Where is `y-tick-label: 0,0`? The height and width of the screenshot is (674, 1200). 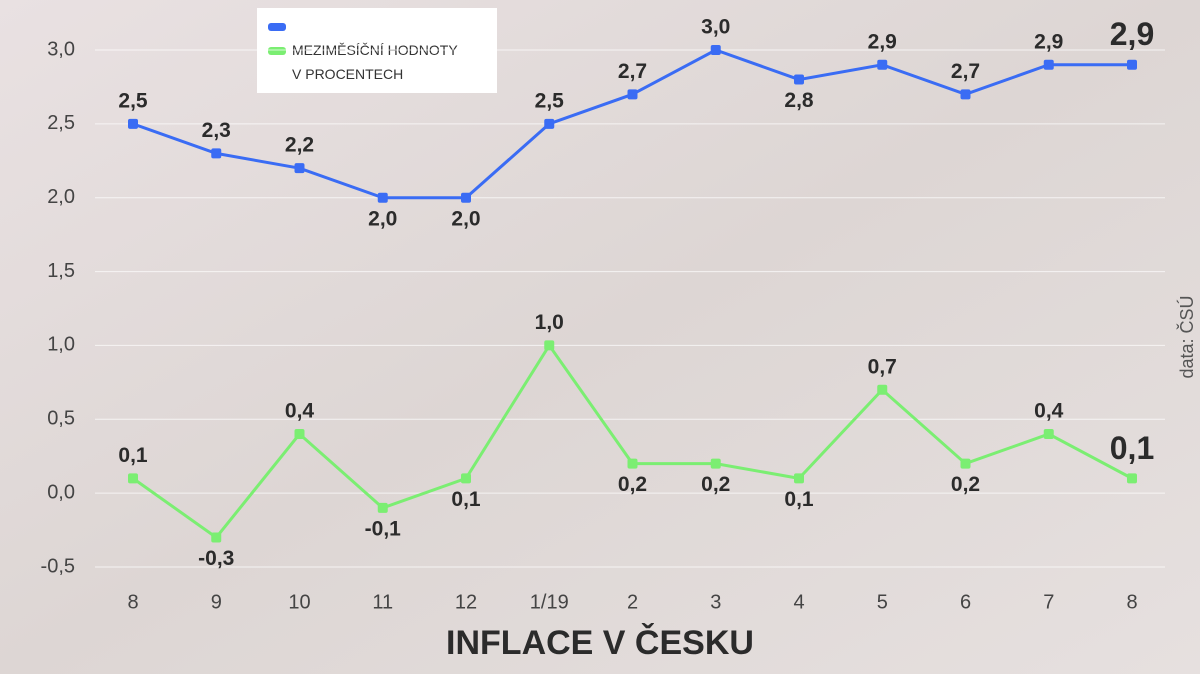 y-tick-label: 0,0 is located at coordinates (61, 492).